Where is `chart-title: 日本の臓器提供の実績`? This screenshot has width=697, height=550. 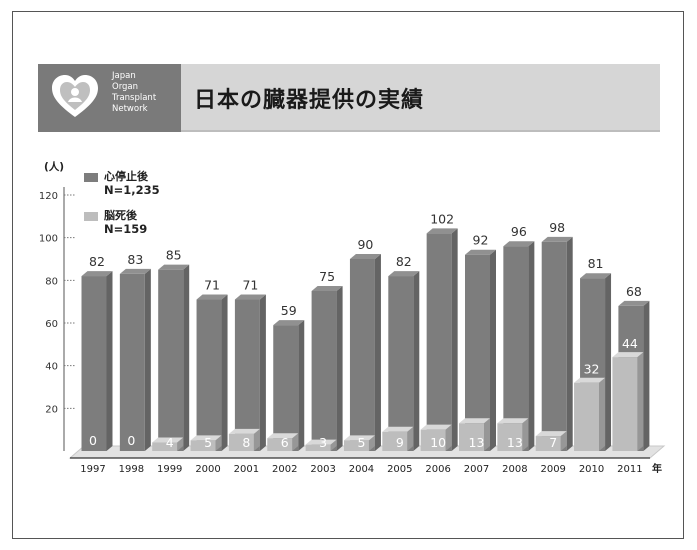 chart-title: 日本の臓器提供の実績 is located at coordinates (309, 100).